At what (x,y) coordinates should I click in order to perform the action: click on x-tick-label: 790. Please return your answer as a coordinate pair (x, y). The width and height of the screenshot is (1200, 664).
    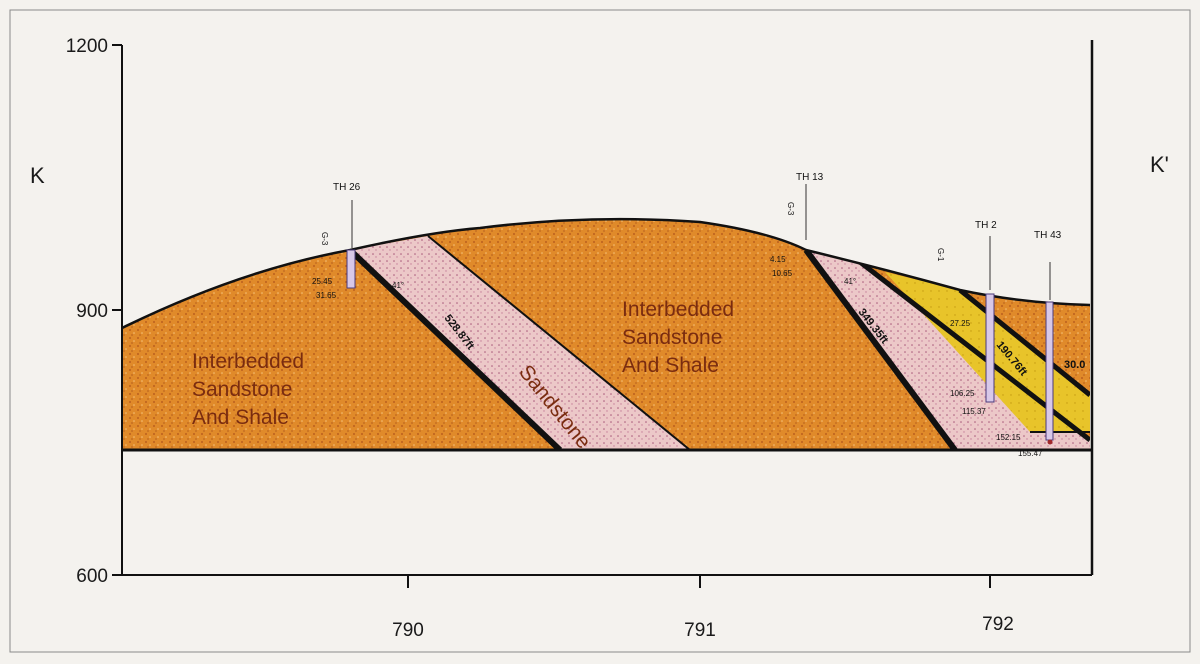
    Looking at the image, I should click on (408, 630).